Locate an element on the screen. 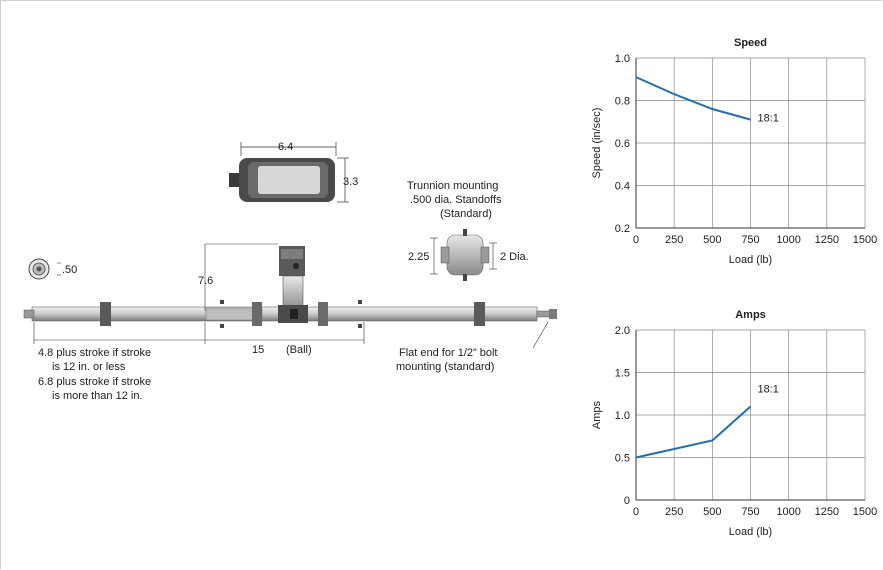 This screenshot has width=883, height=570. y-tick-label: 0.2 is located at coordinates (622, 229).